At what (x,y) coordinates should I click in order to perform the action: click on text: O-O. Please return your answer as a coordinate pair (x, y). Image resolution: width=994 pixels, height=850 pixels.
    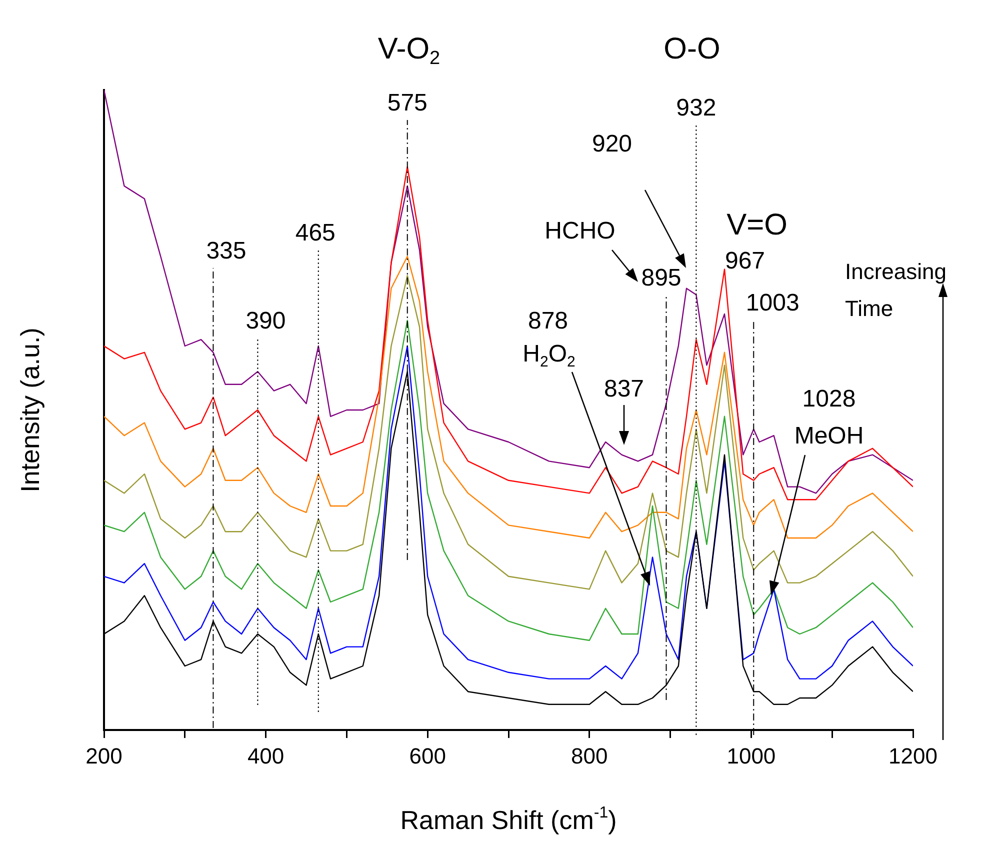
    Looking at the image, I should click on (692, 49).